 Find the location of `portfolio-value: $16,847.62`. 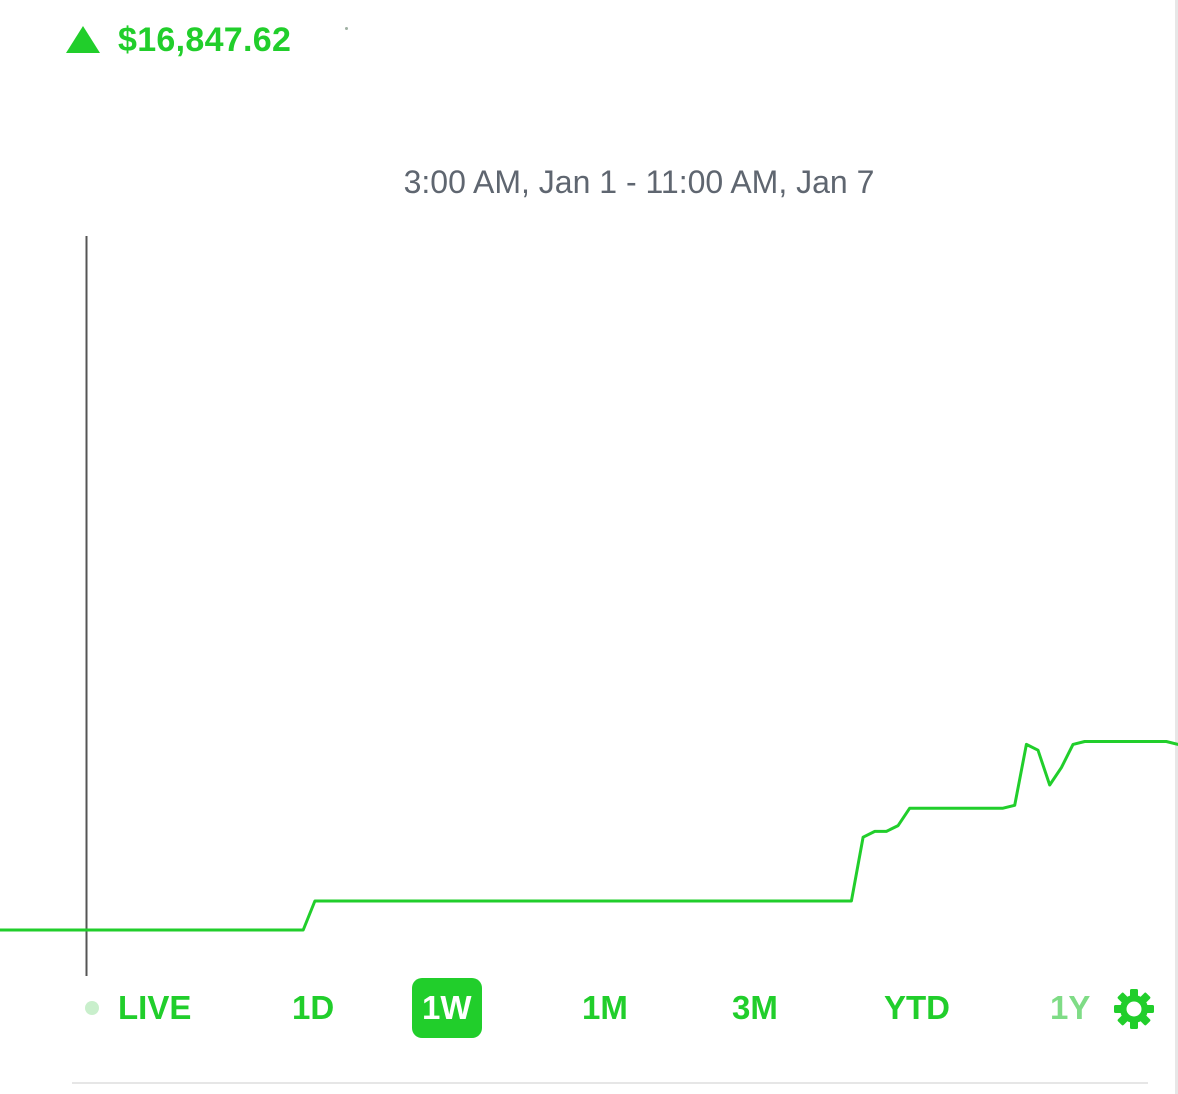

portfolio-value: $16,847.62 is located at coordinates (205, 39).